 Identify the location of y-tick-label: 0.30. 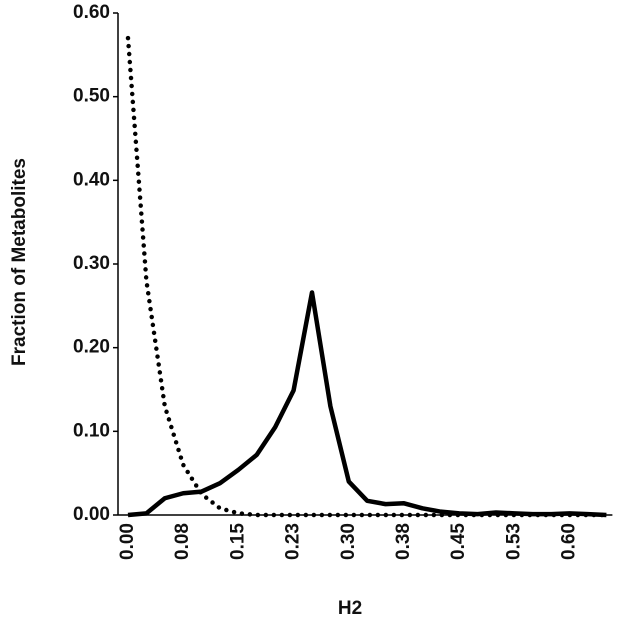
(91, 263).